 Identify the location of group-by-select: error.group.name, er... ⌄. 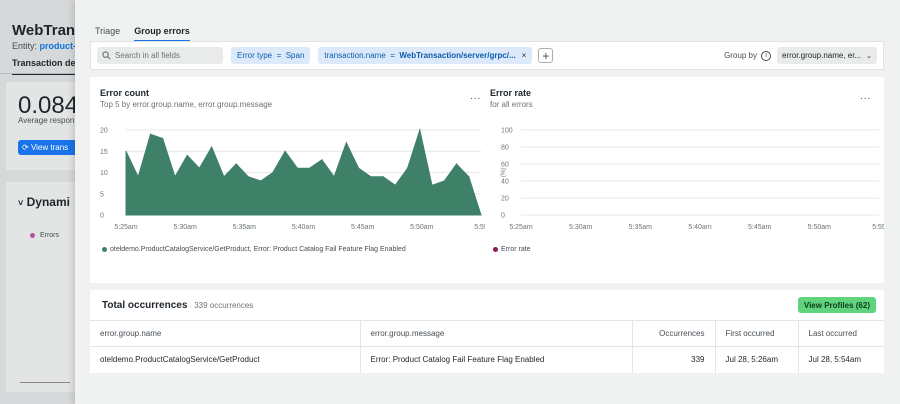
(826, 55).